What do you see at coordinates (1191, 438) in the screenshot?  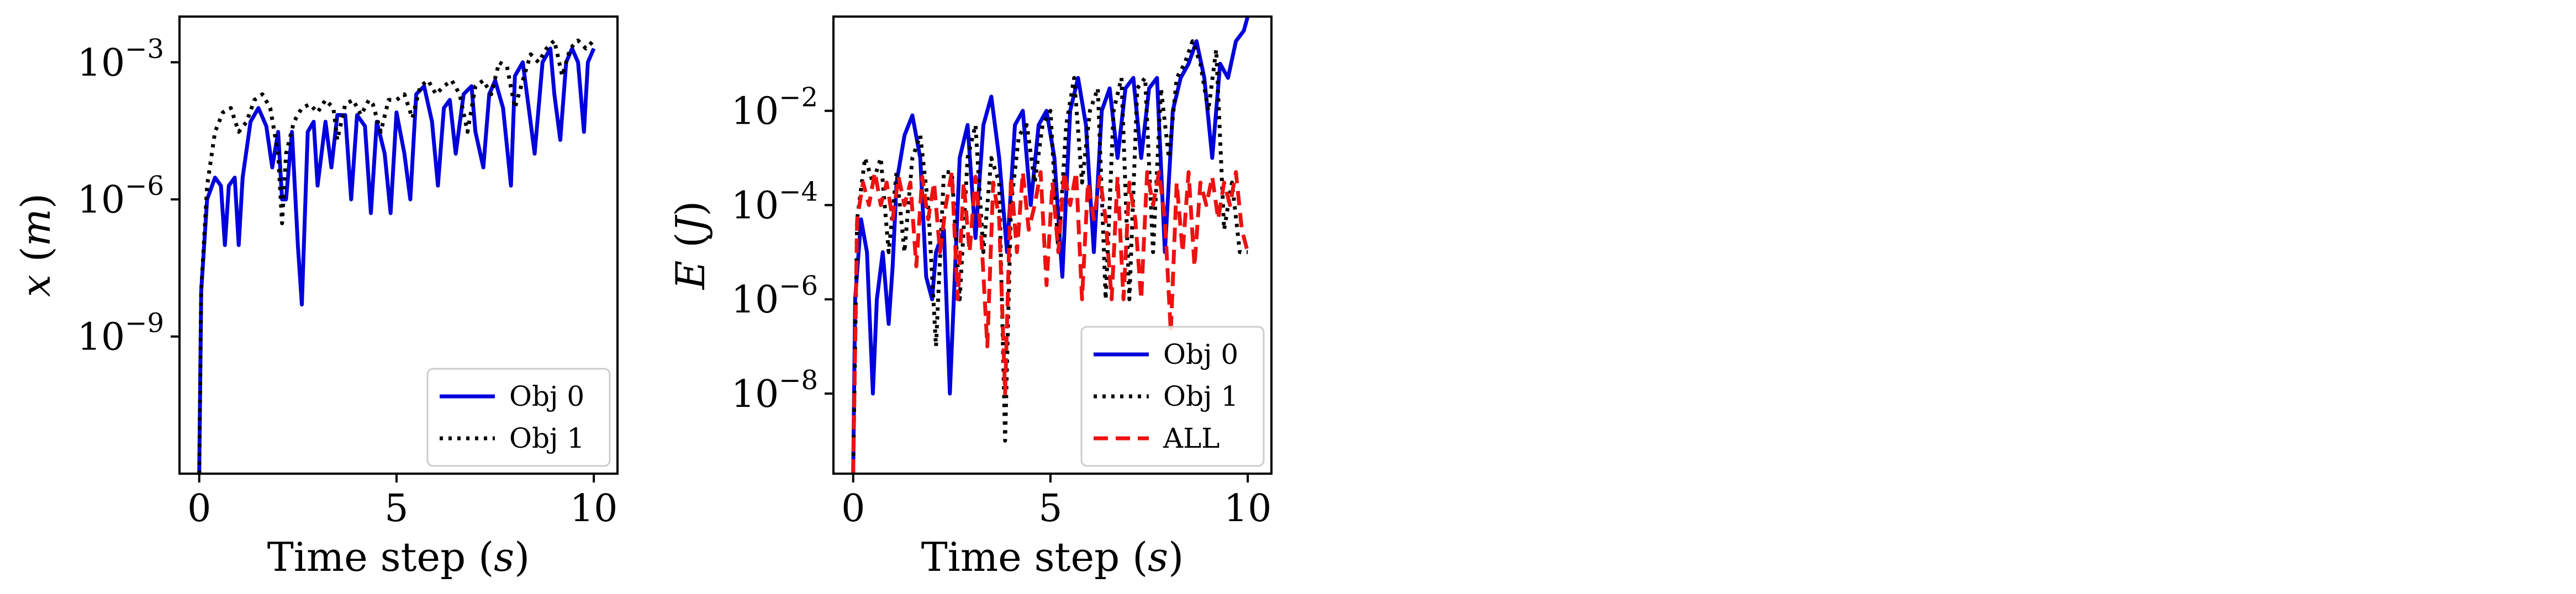 I see `legend-label: ALL` at bounding box center [1191, 438].